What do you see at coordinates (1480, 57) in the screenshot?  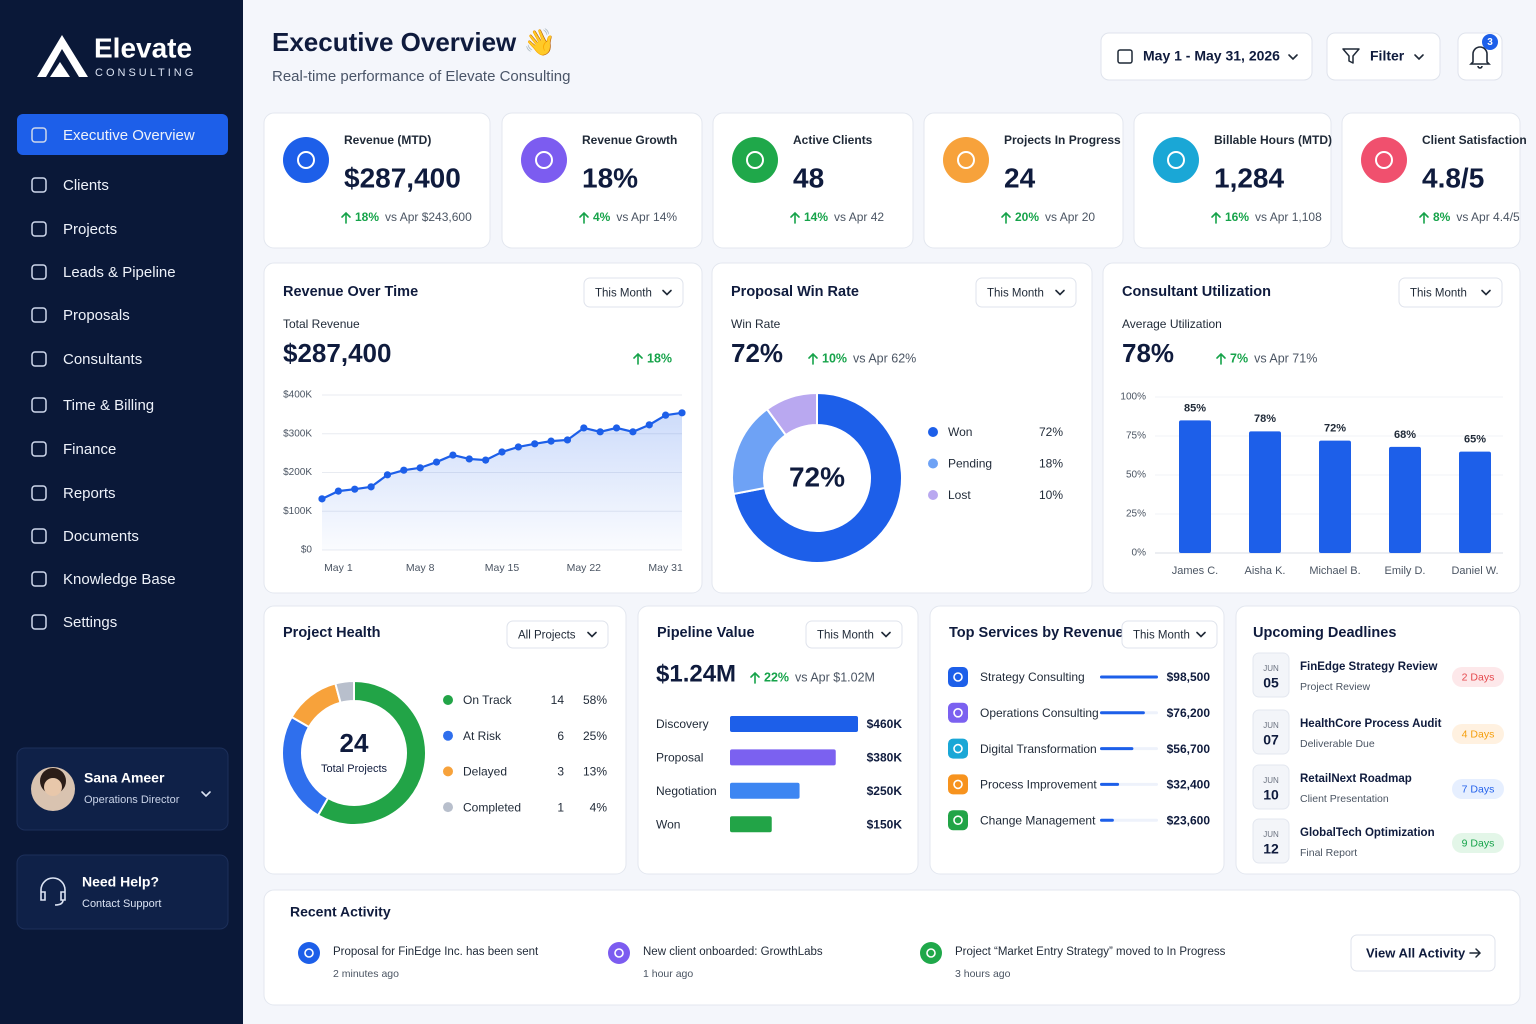 I see `bell-icon` at bounding box center [1480, 57].